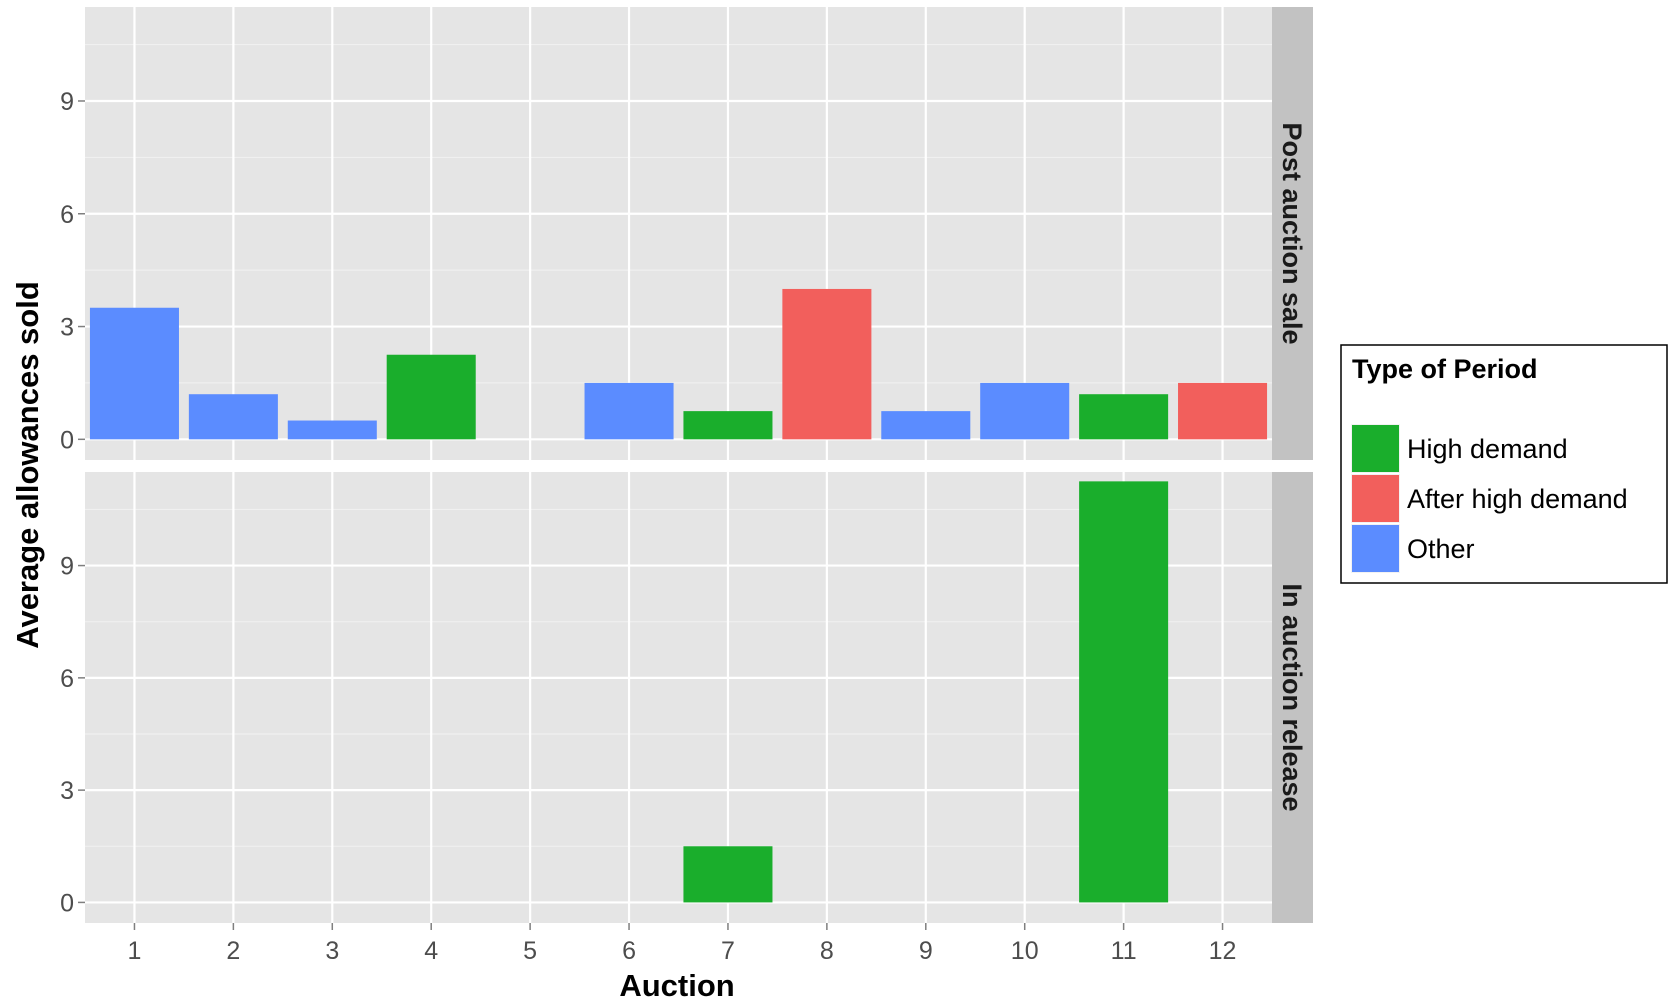 This screenshot has width=1677, height=1003. I want to click on x-axis-title: Auction, so click(676, 985).